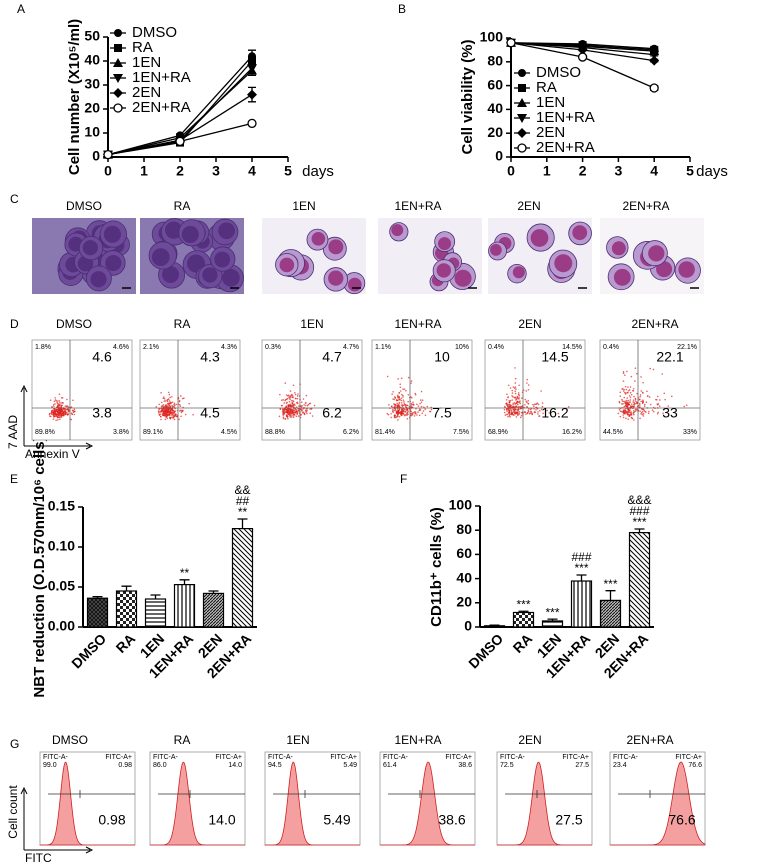  I want to click on legend-marker, so click(522, 148).